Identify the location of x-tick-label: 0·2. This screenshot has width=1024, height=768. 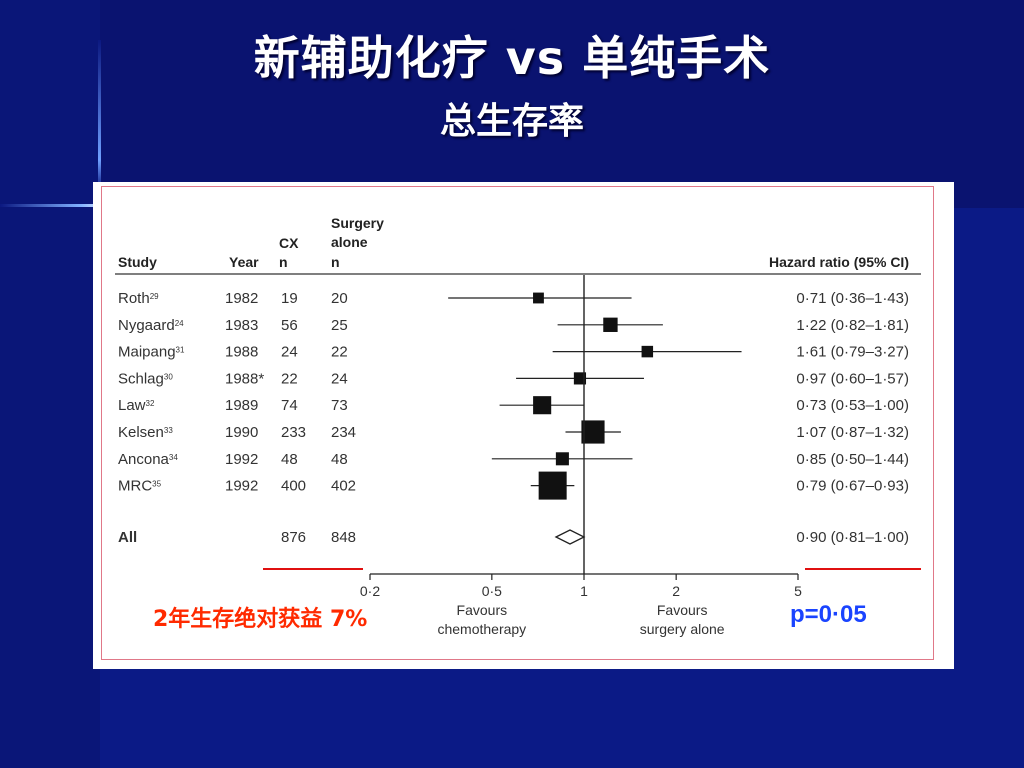
(370, 591).